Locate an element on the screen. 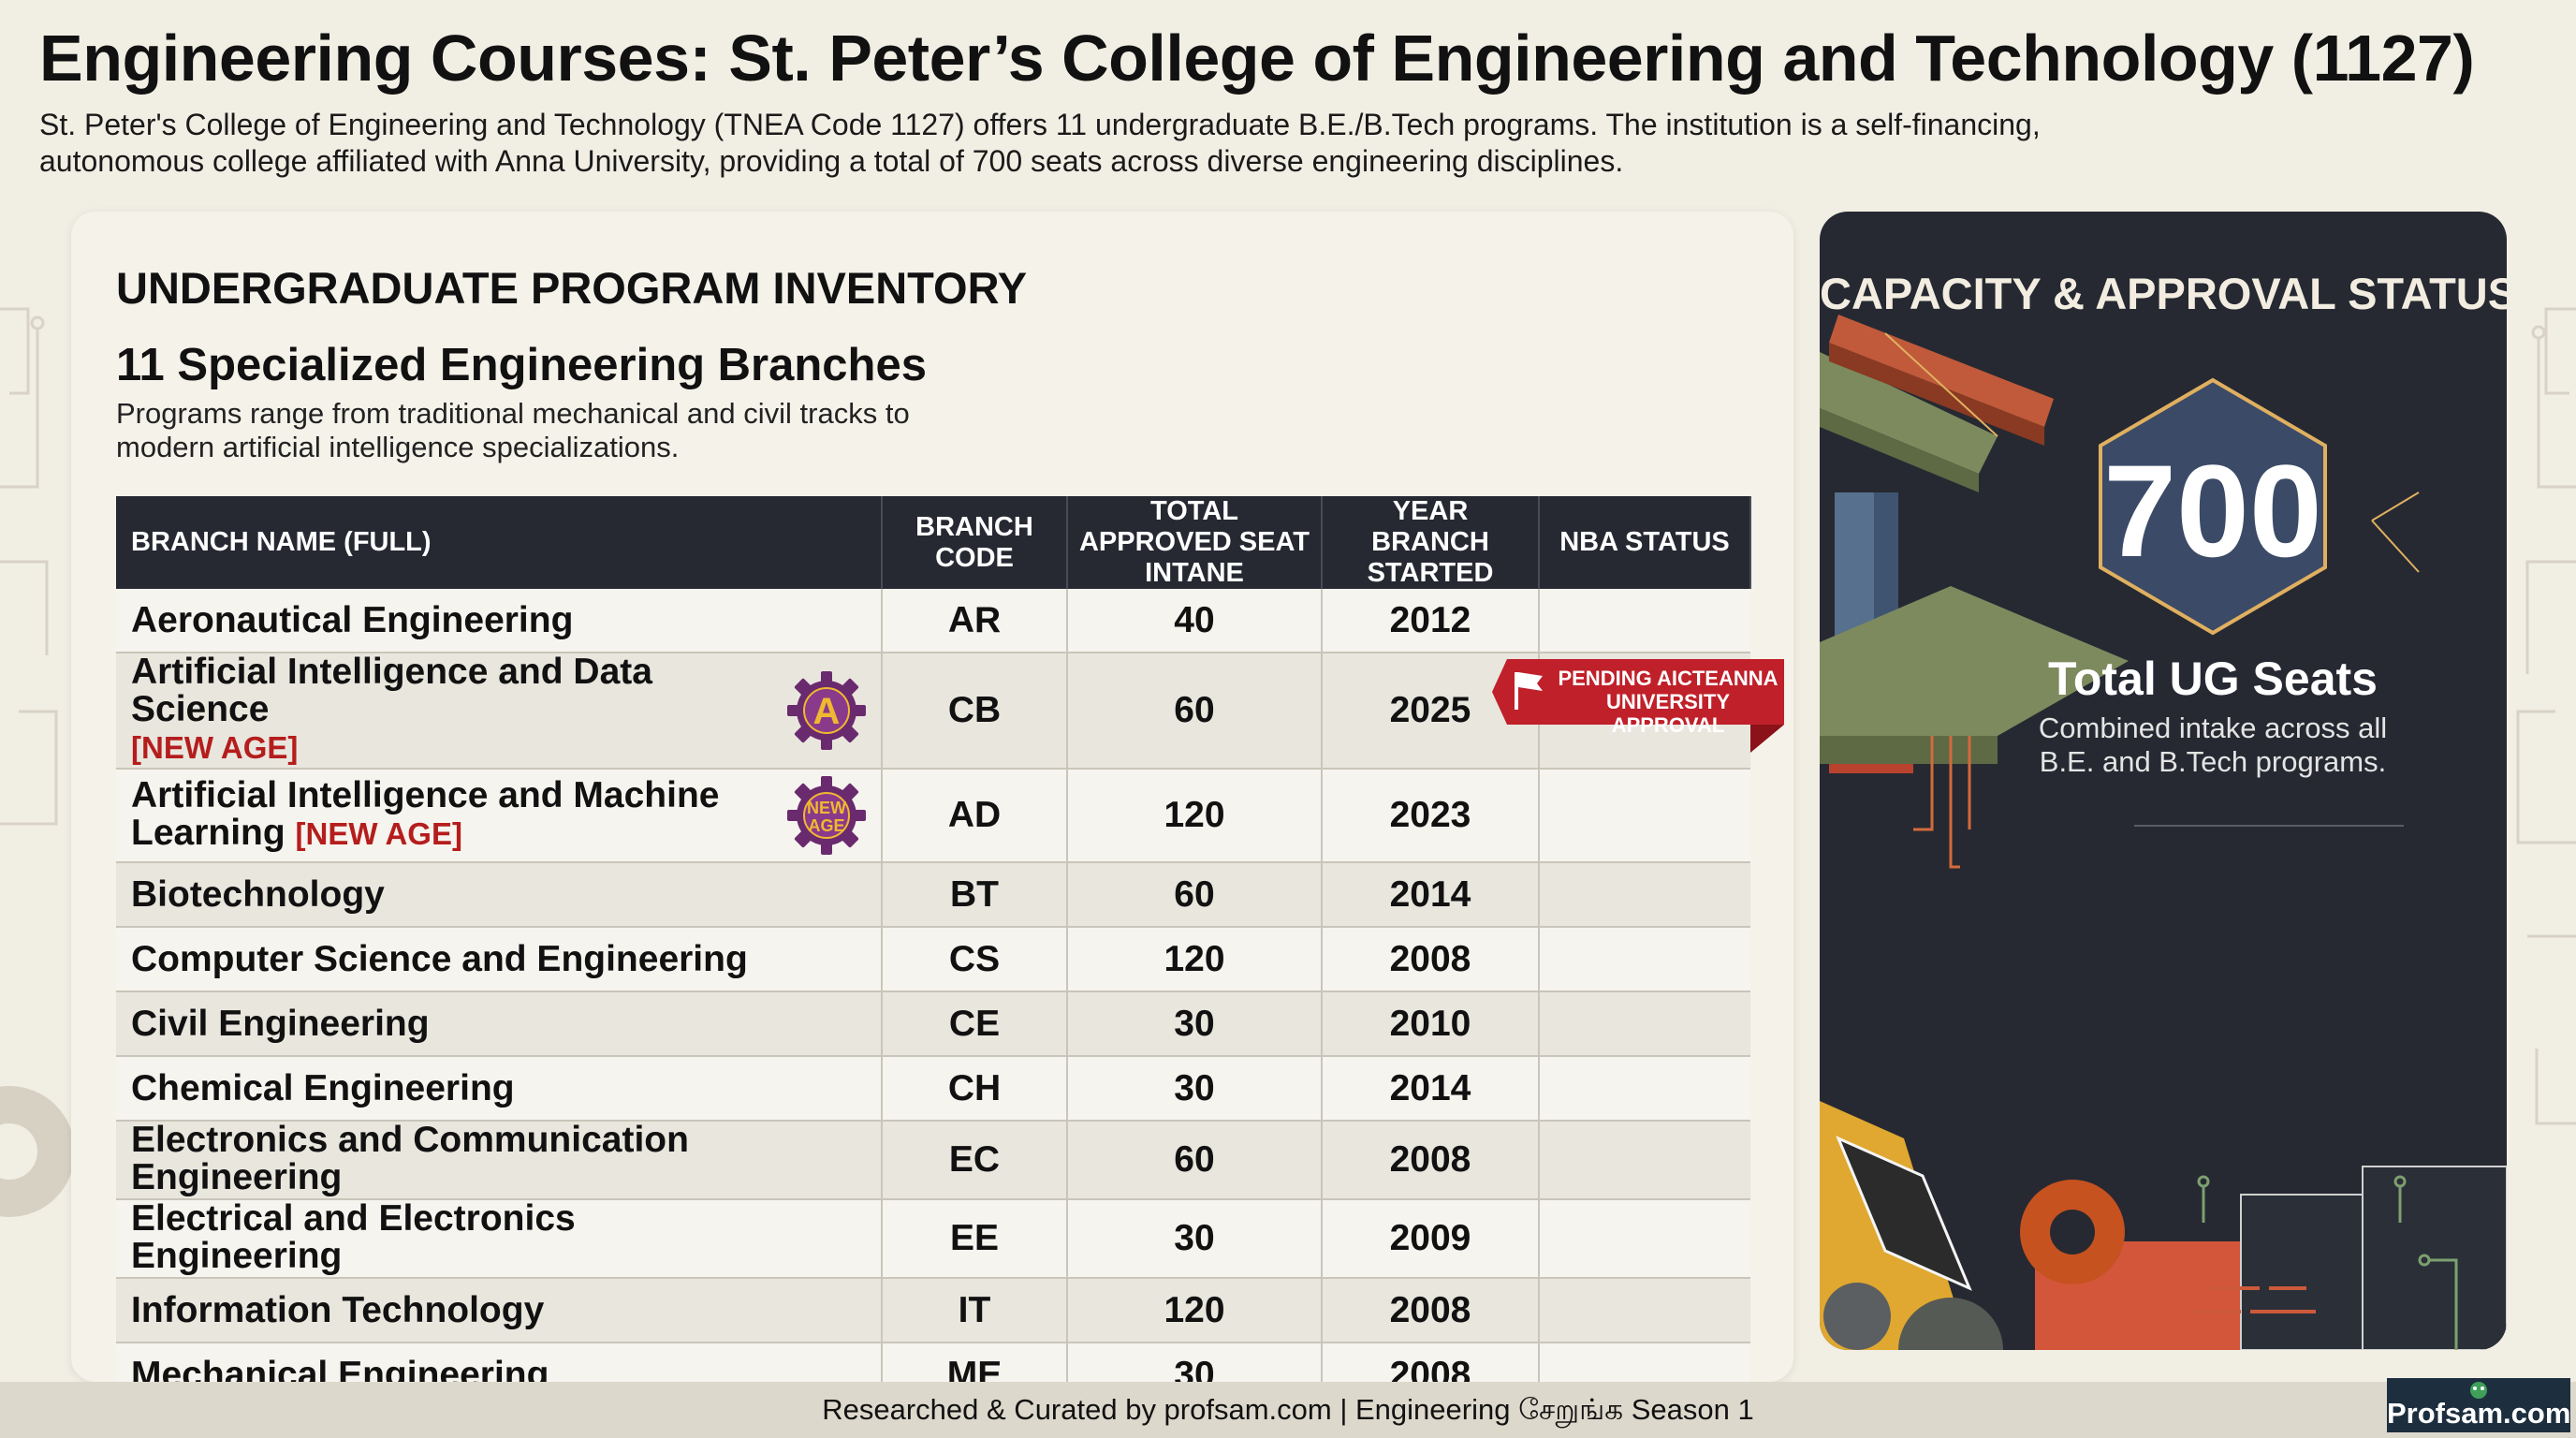 This screenshot has width=2576, height=1438. branch-name-text: Chemical Engineering is located at coordinates (323, 1087).